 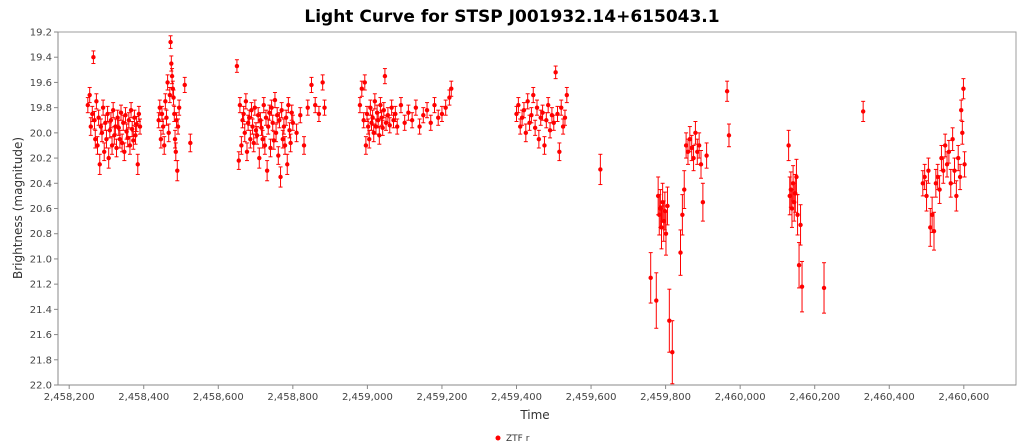 I want to click on y-tick-label: 21.4, so click(x=41, y=310).